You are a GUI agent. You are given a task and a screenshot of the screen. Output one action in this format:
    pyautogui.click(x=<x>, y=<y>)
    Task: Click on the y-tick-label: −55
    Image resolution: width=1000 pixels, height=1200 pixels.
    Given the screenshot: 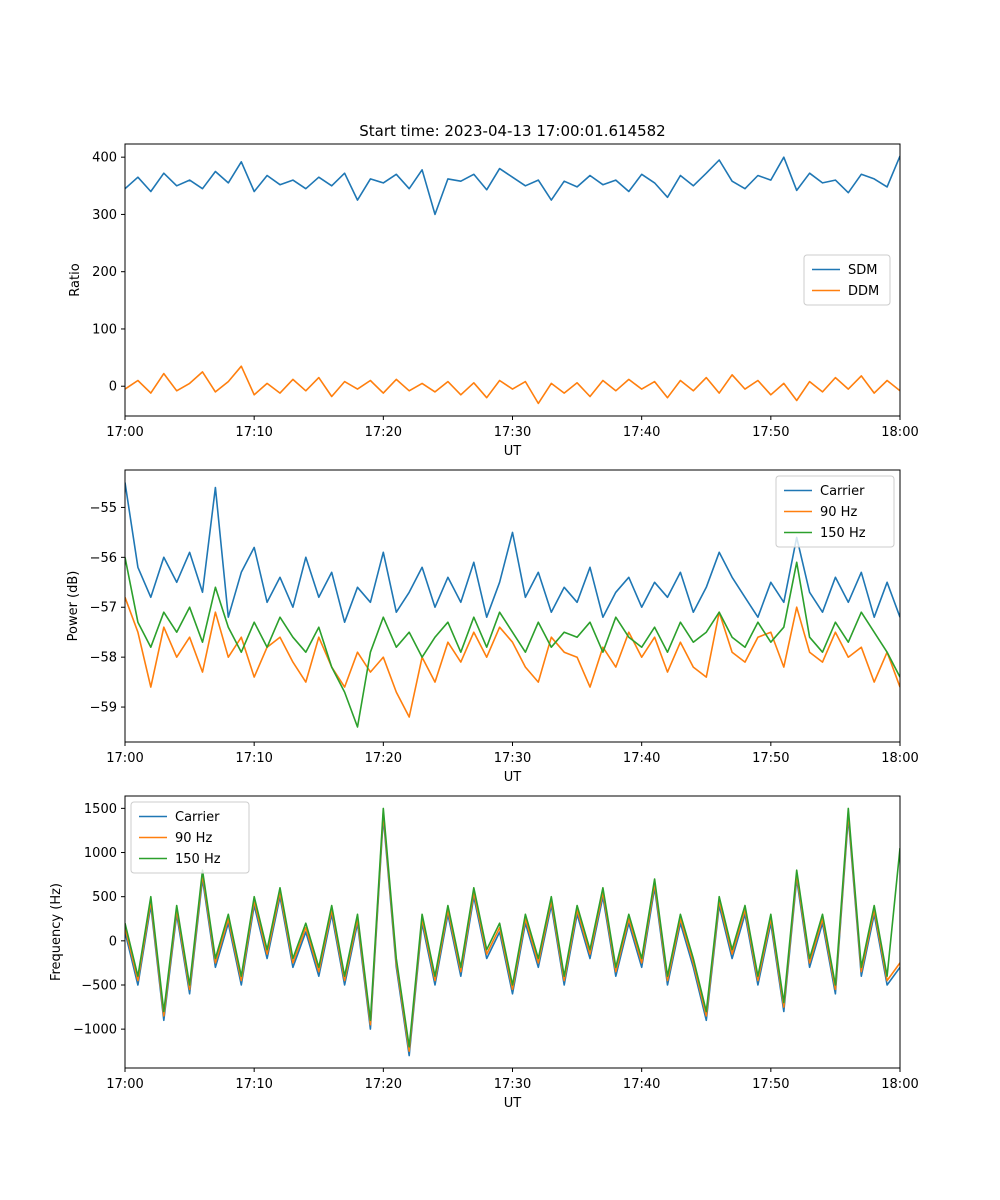 What is the action you would take?
    pyautogui.click(x=103, y=508)
    